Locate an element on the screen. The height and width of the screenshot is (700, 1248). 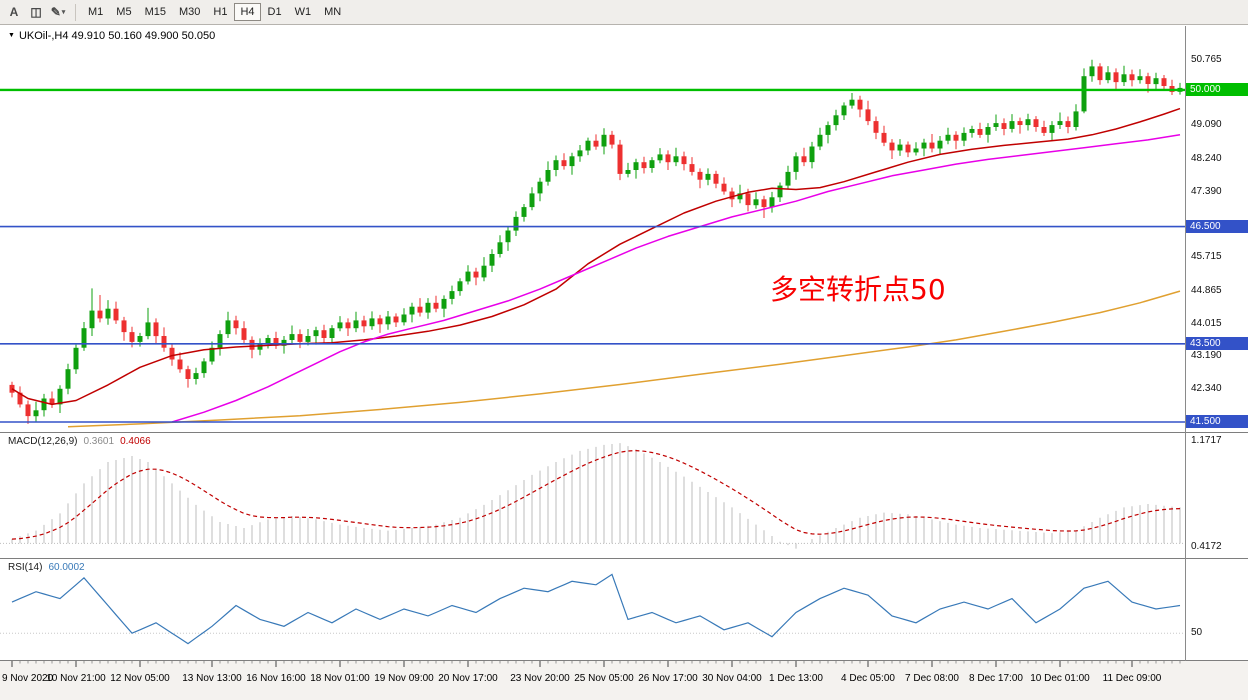
timeframe-bar: M1 M5 M15 M30 H1 H4 D1 W1 MN is located at coordinates (214, 12).